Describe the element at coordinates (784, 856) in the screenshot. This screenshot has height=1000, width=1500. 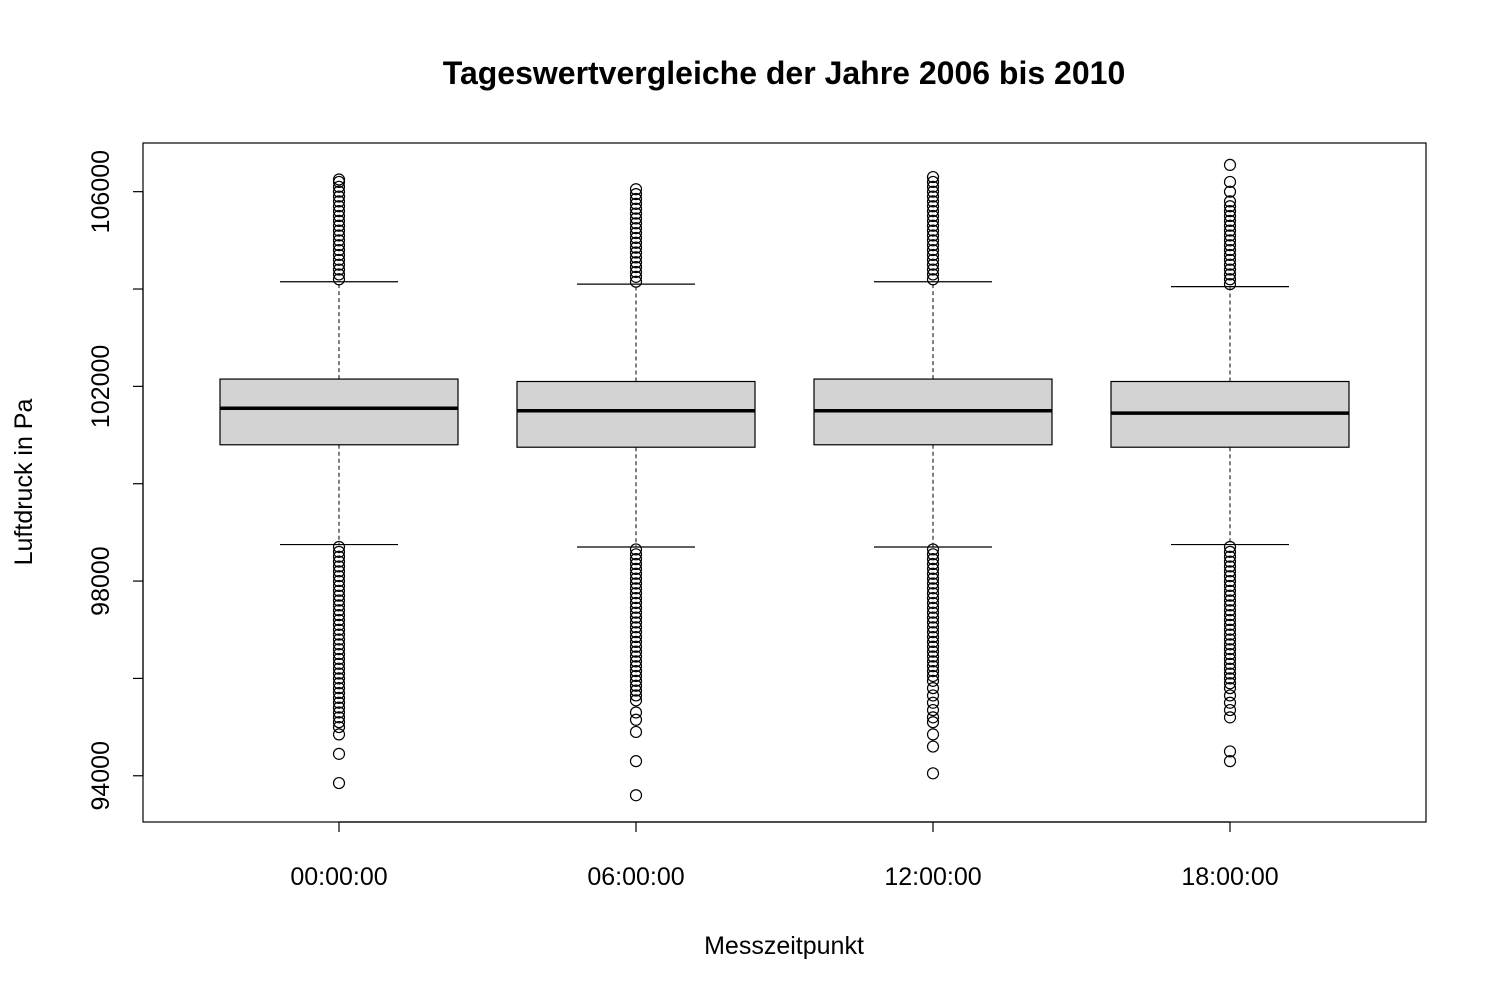
I see `x-axis: 00:00:00 06:00:00 12:00:00 18:00:00` at that location.